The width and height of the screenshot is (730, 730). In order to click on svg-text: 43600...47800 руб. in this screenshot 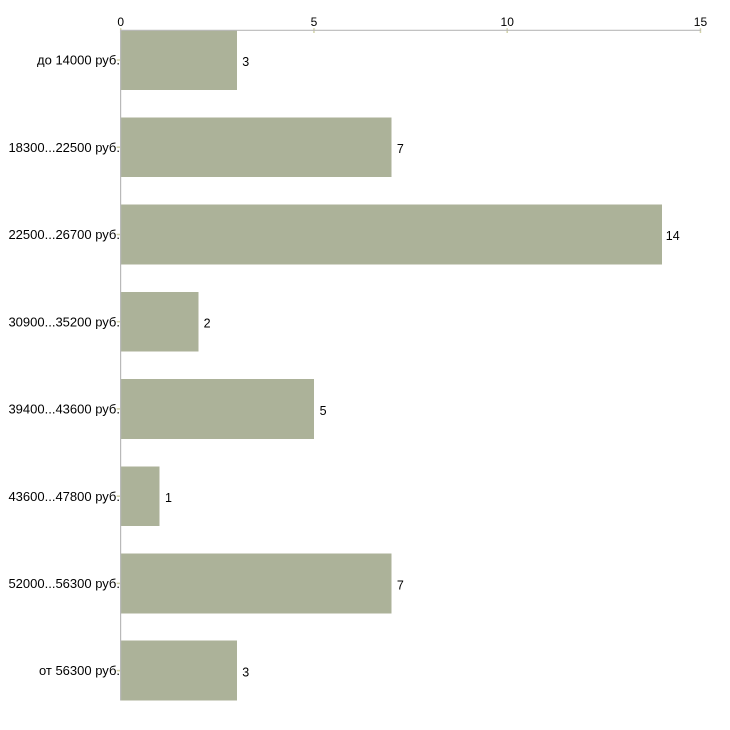, I will do `click(64, 496)`.